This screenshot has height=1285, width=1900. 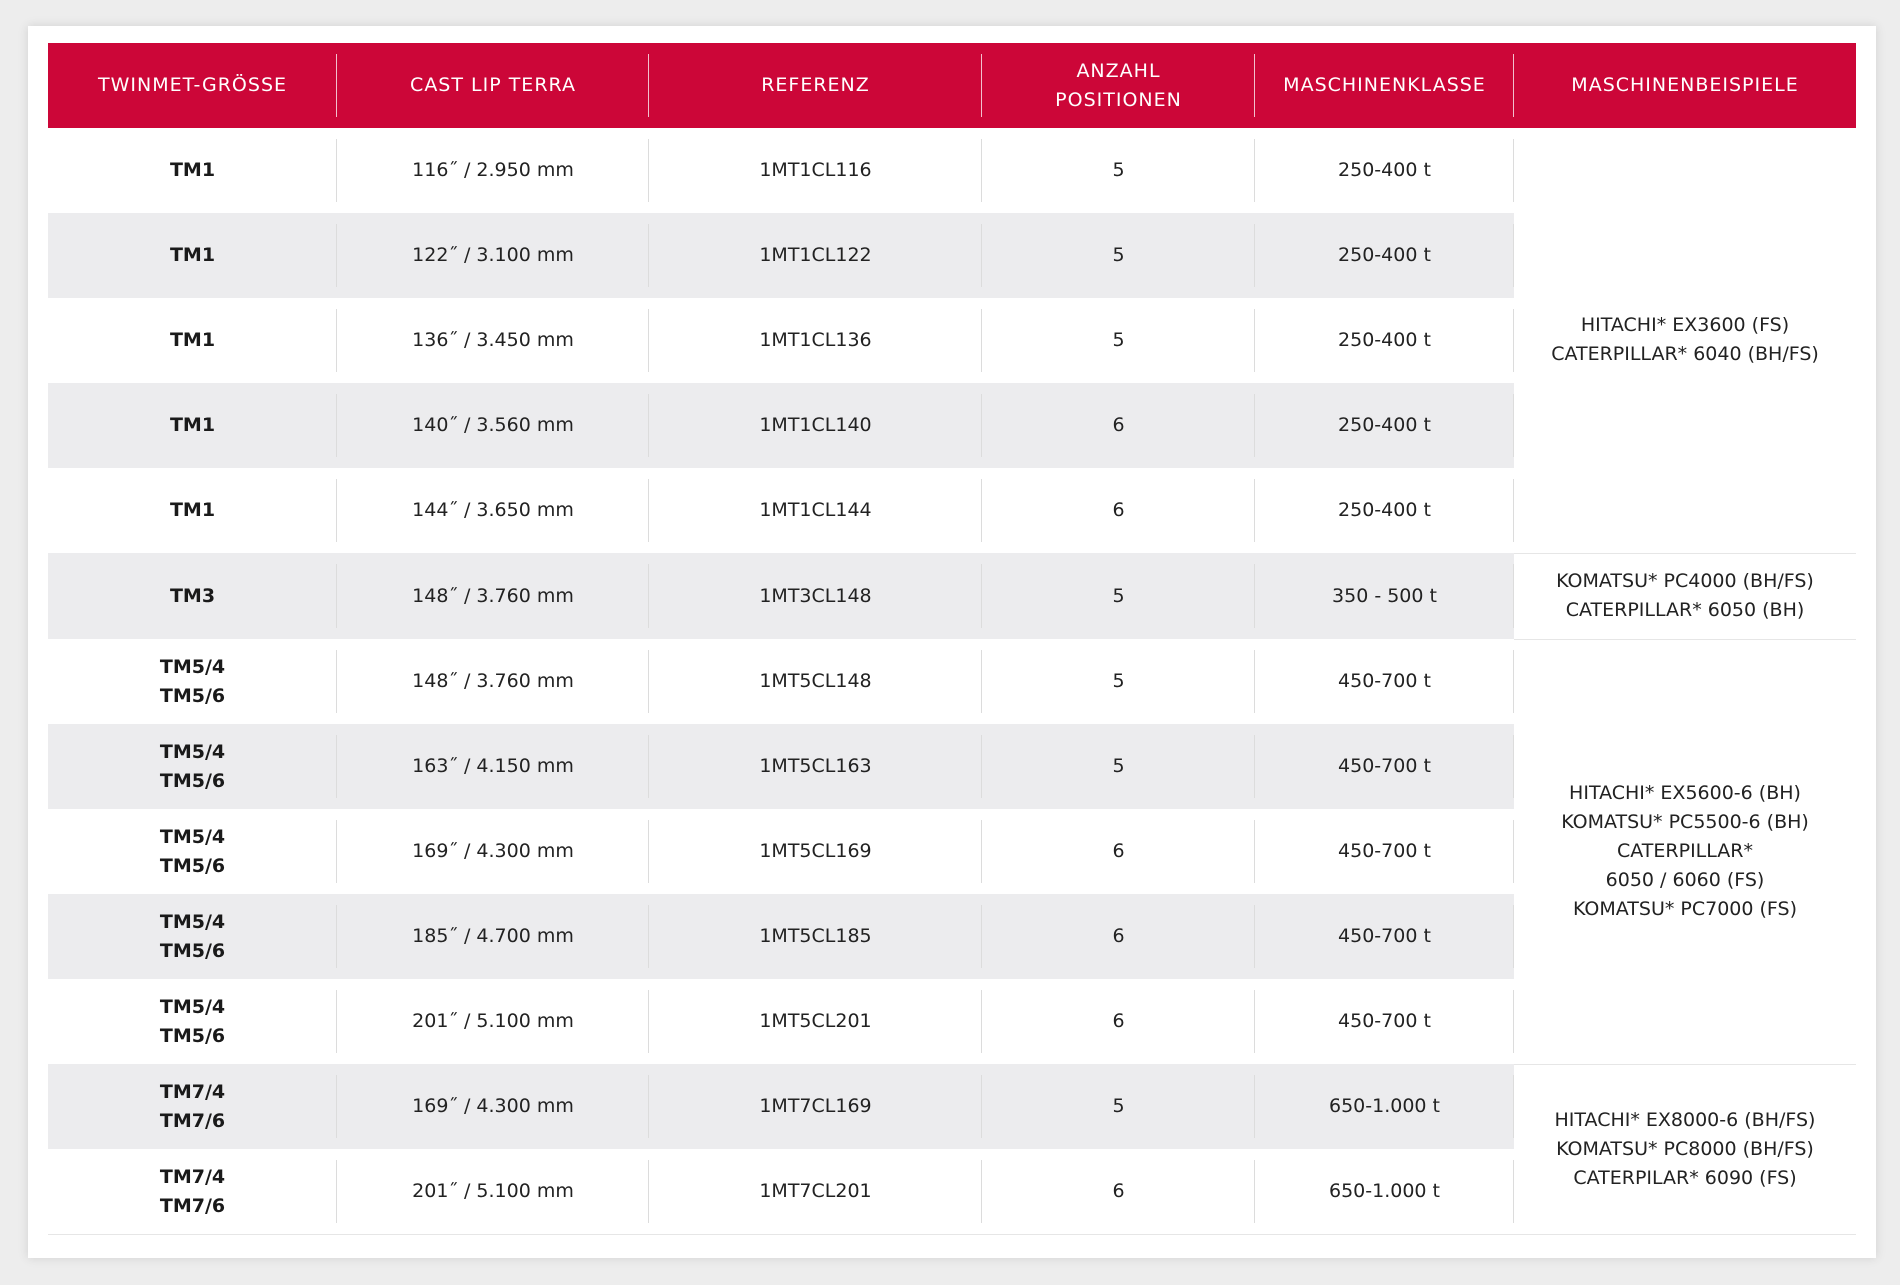 What do you see at coordinates (1685, 793) in the screenshot?
I see `example-line: HITACHI* EX5600-6 (BH)` at bounding box center [1685, 793].